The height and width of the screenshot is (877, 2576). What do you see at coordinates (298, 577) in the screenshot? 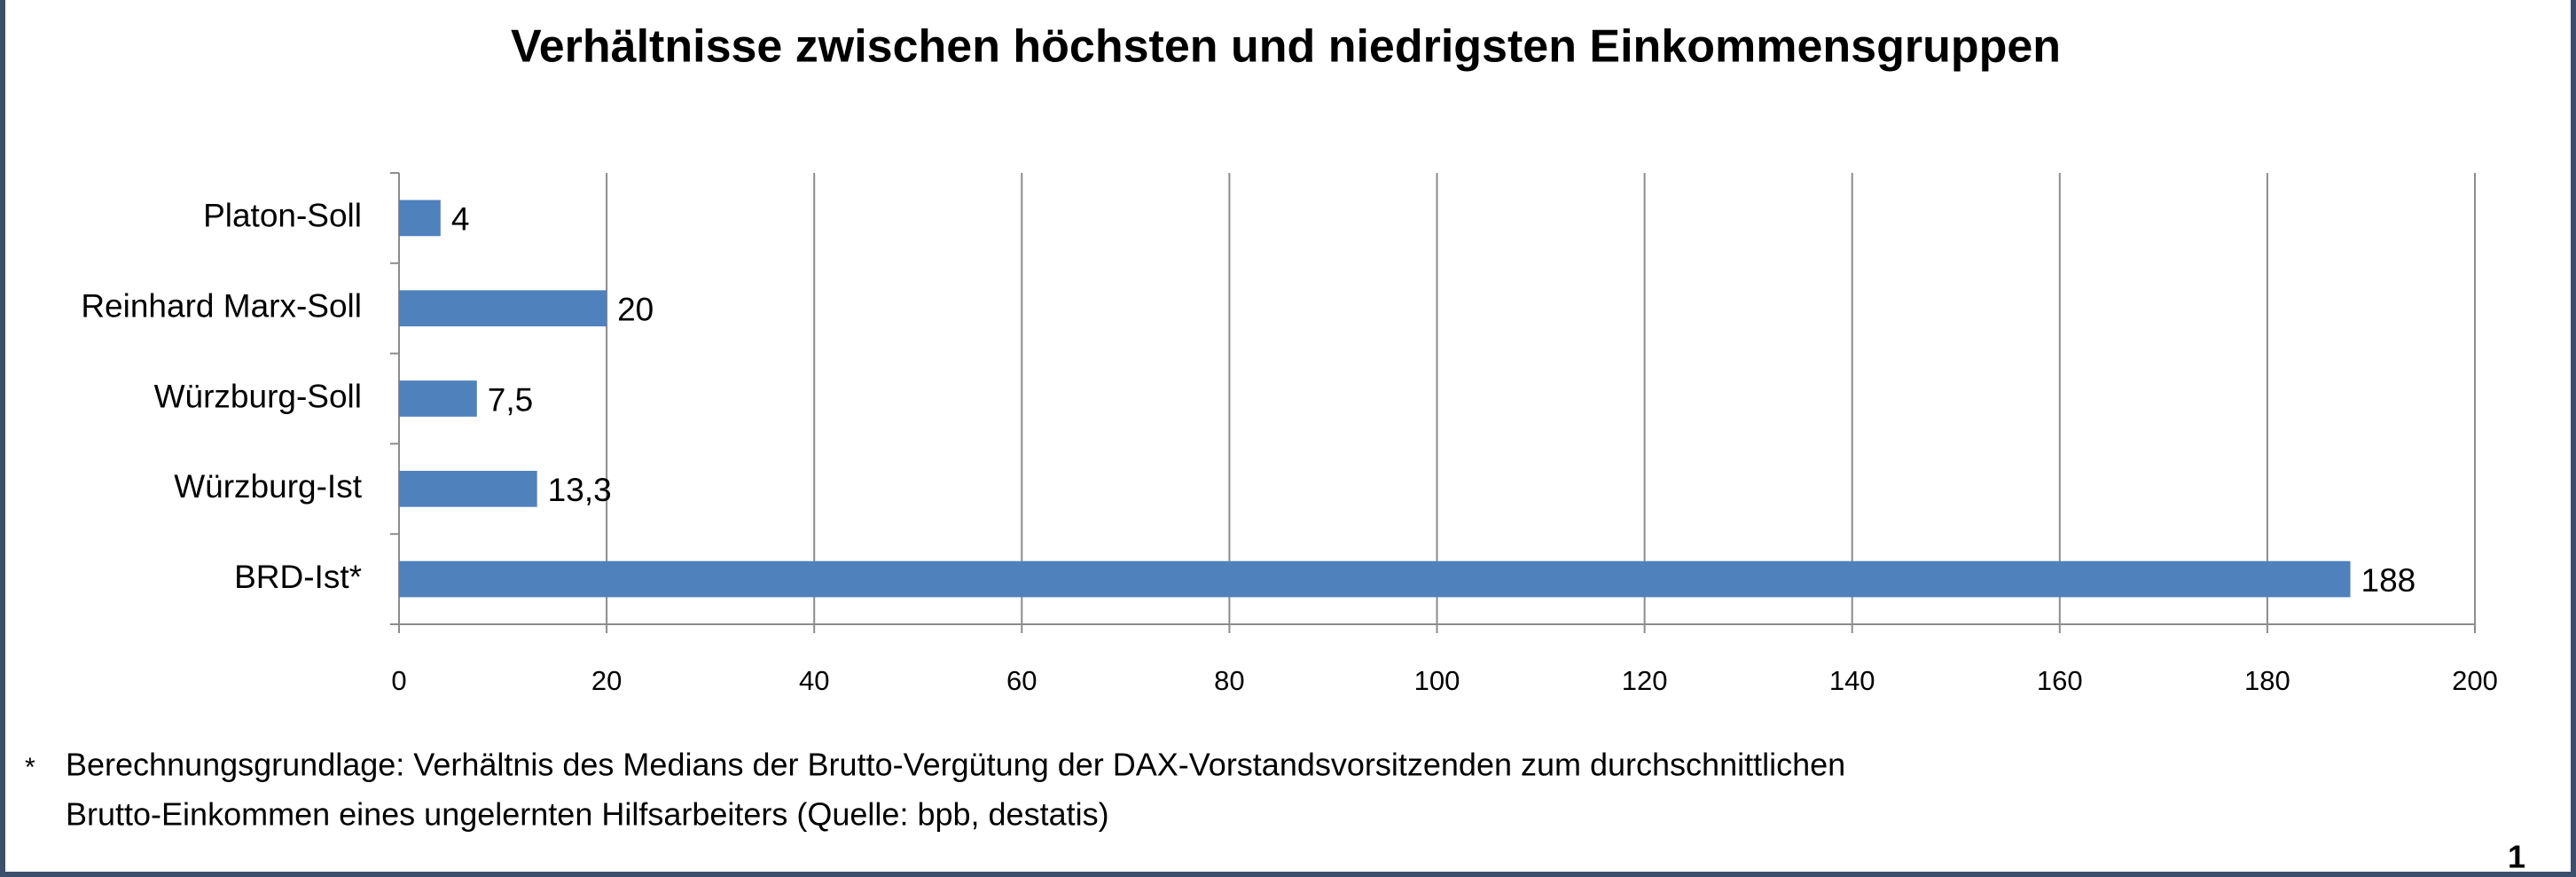
I see `y-tick-label: BRD-Ist*` at bounding box center [298, 577].